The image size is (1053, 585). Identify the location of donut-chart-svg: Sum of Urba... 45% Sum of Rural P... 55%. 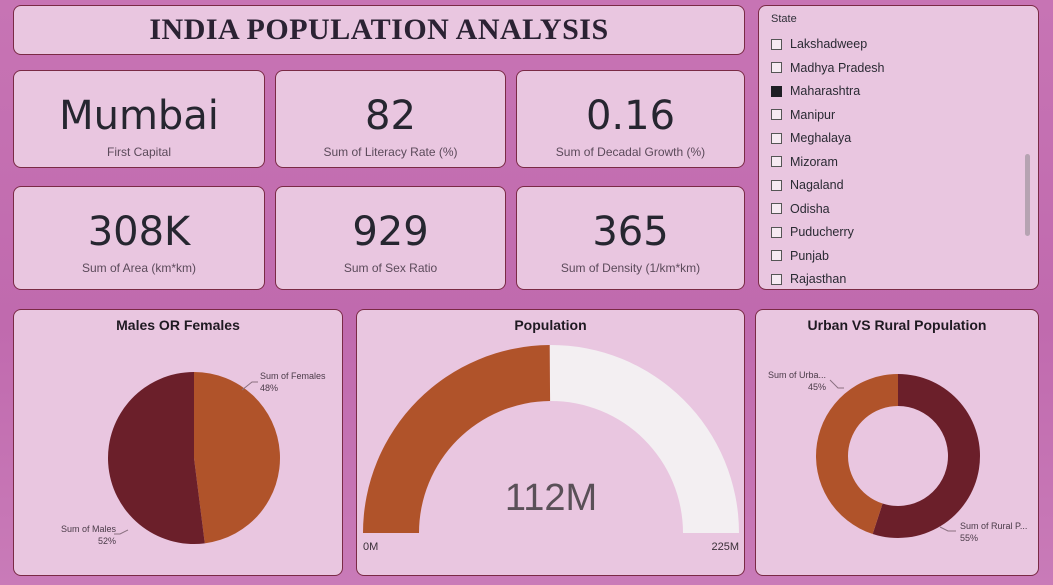
(897, 456).